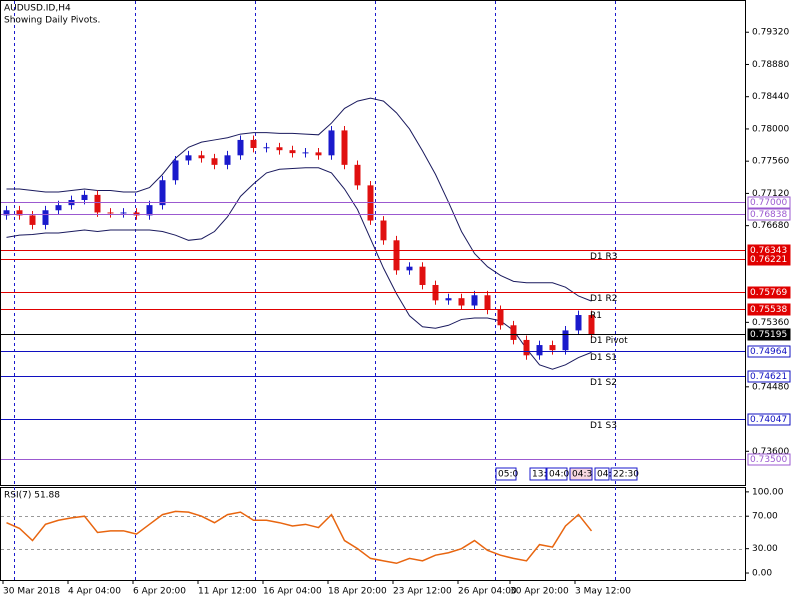 The width and height of the screenshot is (800, 600). What do you see at coordinates (770, 226) in the screenshot?
I see `y-tick-label: 0.76680` at bounding box center [770, 226].